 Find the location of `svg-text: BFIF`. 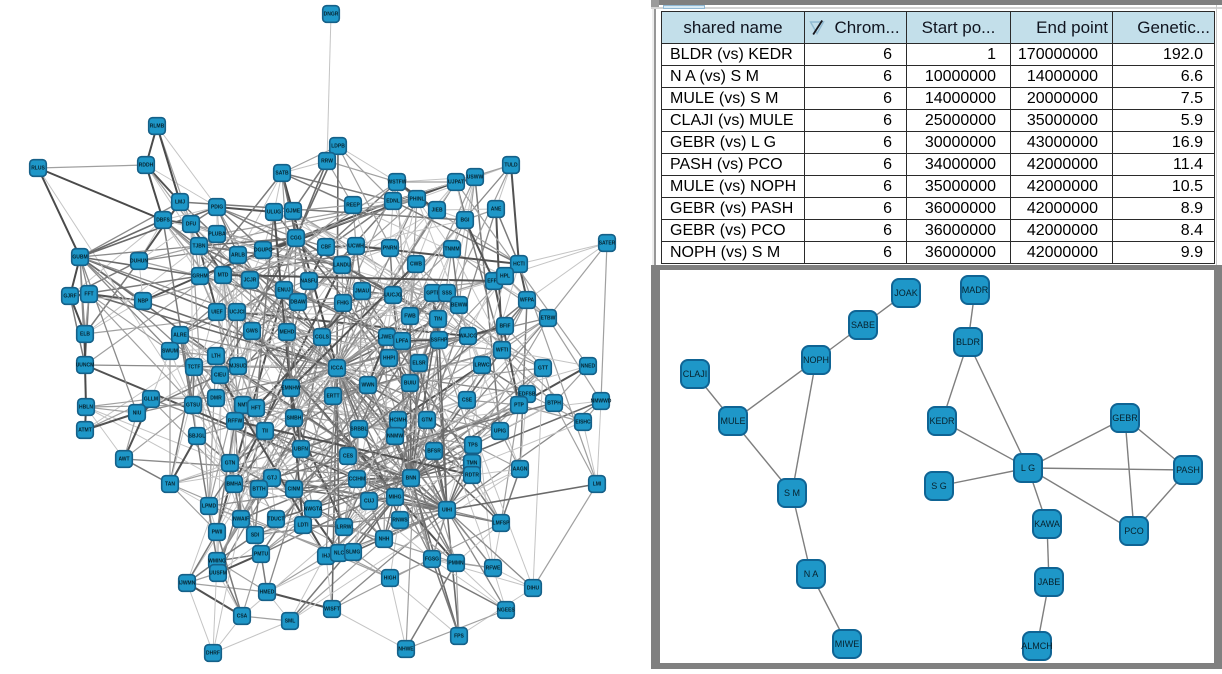

svg-text: BFIF is located at coordinates (504, 327).